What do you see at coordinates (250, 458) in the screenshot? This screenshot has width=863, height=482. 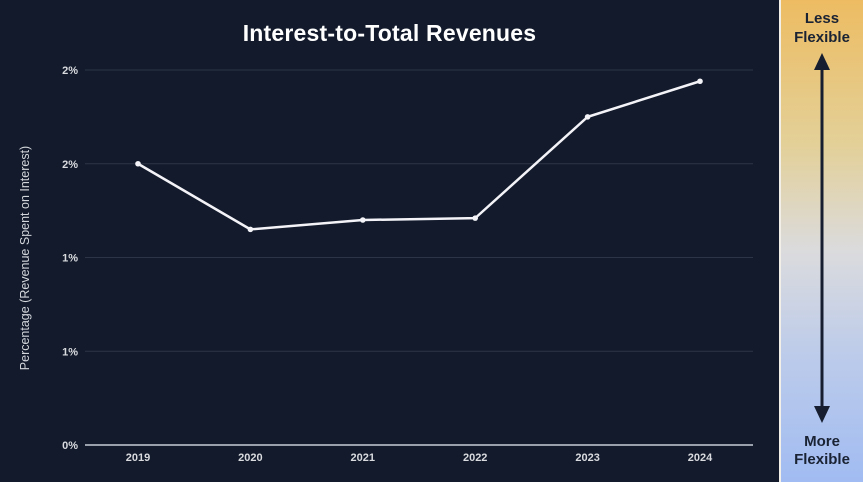 I see `x-tick-label: 2020` at bounding box center [250, 458].